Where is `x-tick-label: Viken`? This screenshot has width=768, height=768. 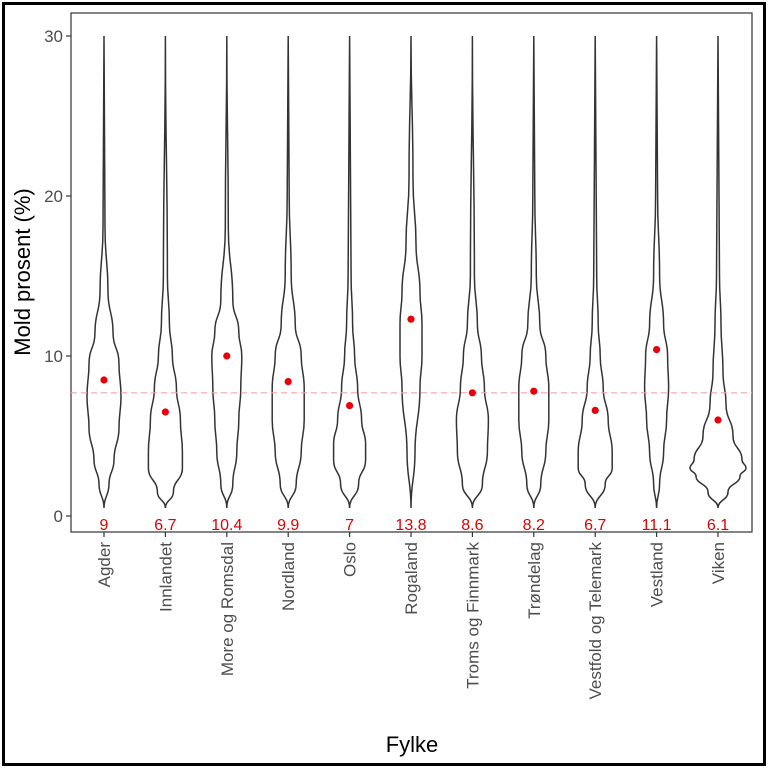 x-tick-label: Viken is located at coordinates (718, 563).